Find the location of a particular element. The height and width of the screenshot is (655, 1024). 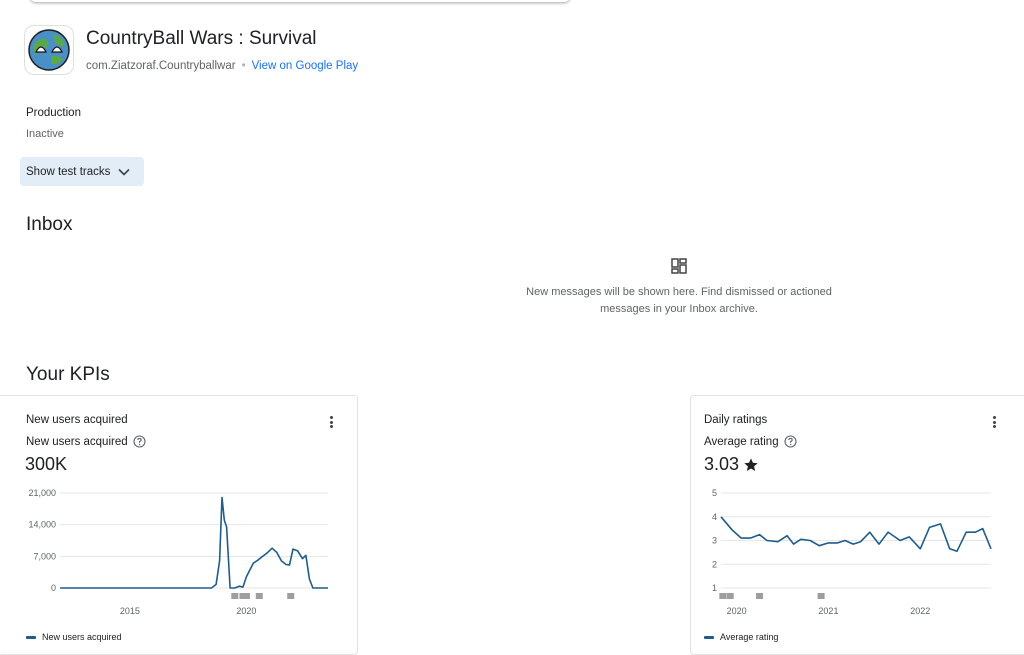

top-bar-edge is located at coordinates (300, 1).